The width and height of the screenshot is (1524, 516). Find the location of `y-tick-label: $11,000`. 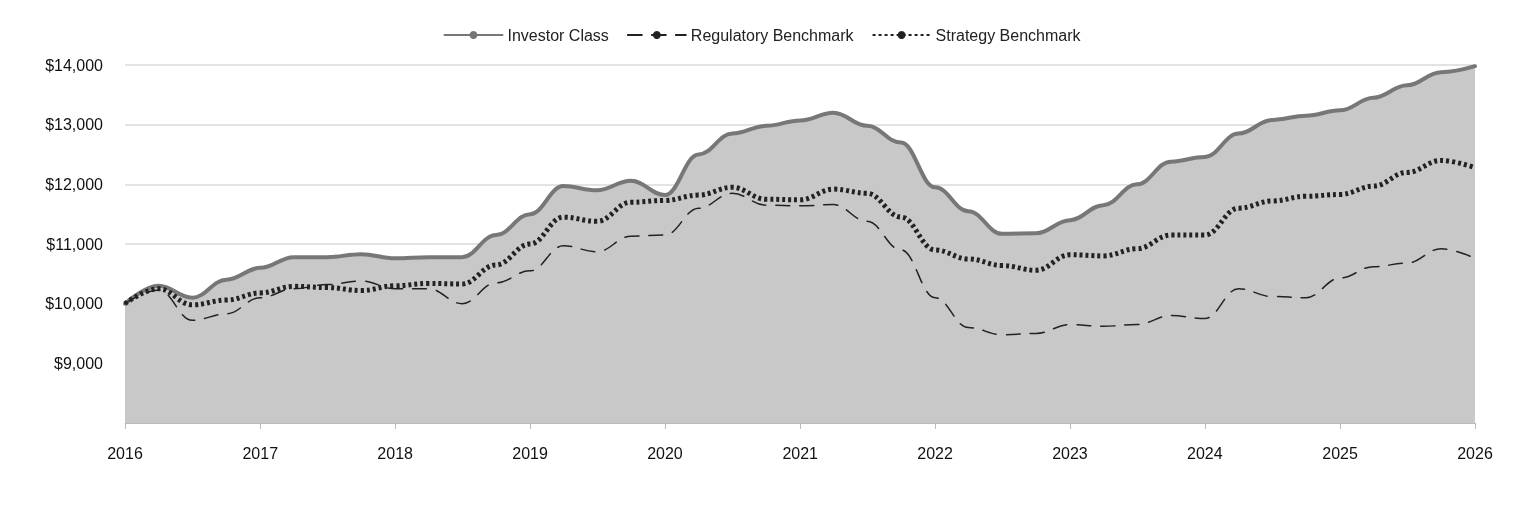

y-tick-label: $11,000 is located at coordinates (75, 244).